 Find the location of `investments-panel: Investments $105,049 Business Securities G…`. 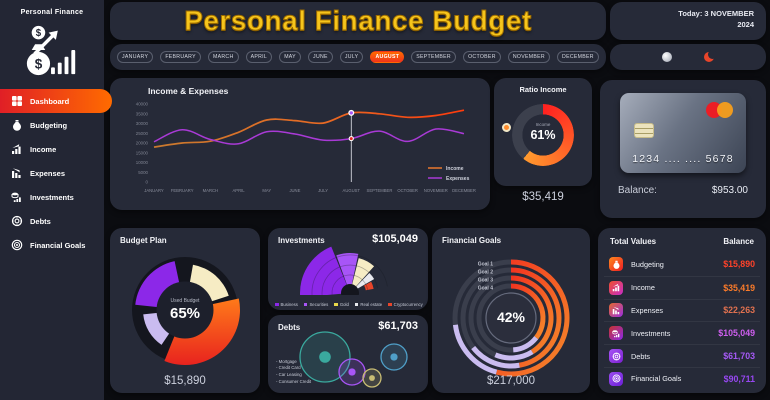

investments-panel: Investments $105,049 Business Securities G… is located at coordinates (348, 269).